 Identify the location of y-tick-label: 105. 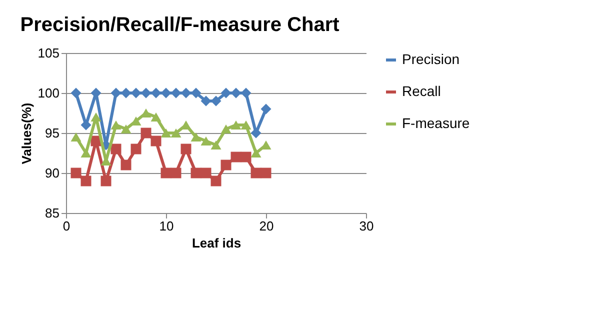
(49, 53).